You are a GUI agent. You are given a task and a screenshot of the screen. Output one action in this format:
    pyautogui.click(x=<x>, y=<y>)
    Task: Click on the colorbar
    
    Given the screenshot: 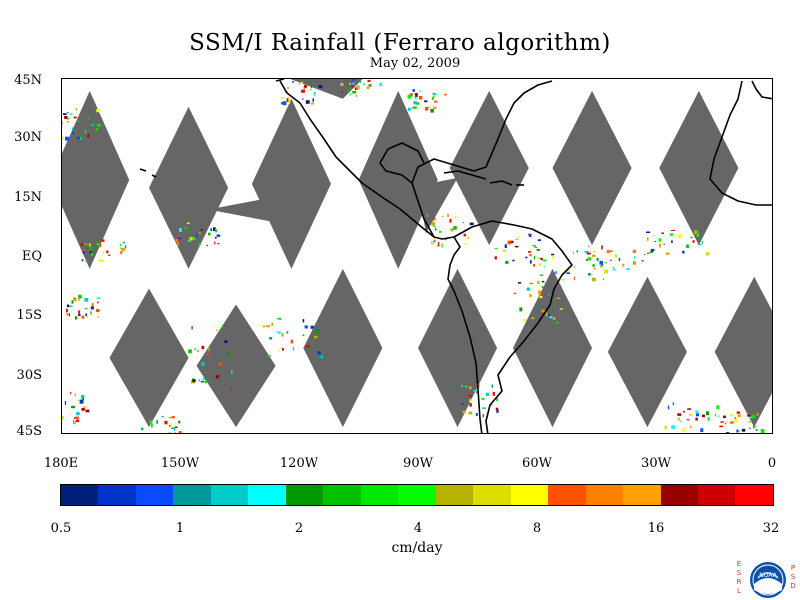 What is the action you would take?
    pyautogui.click(x=417, y=495)
    